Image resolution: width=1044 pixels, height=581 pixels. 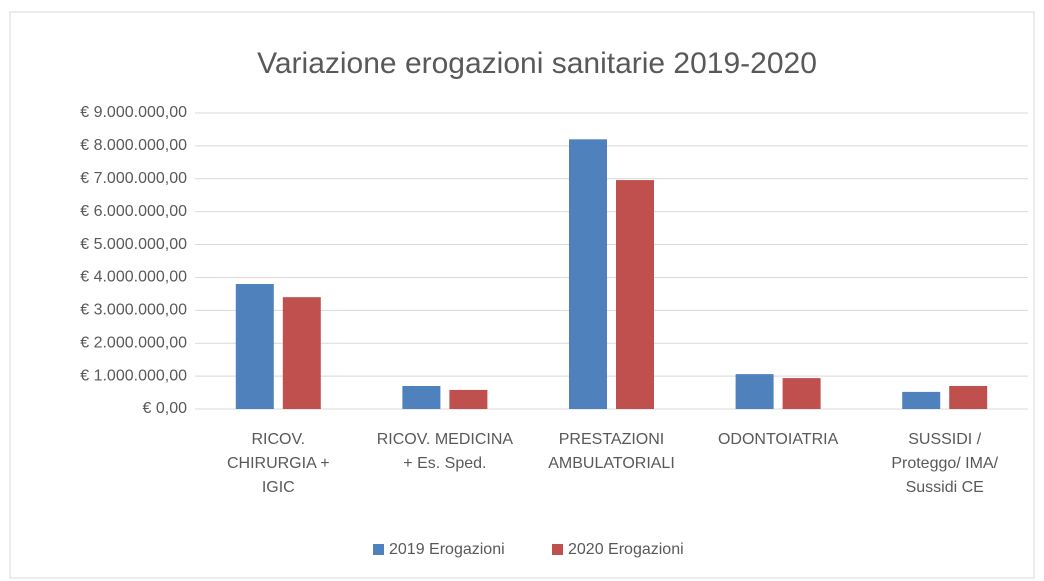 I want to click on y-tick-label: € 4.000.000,00, so click(x=133, y=277).